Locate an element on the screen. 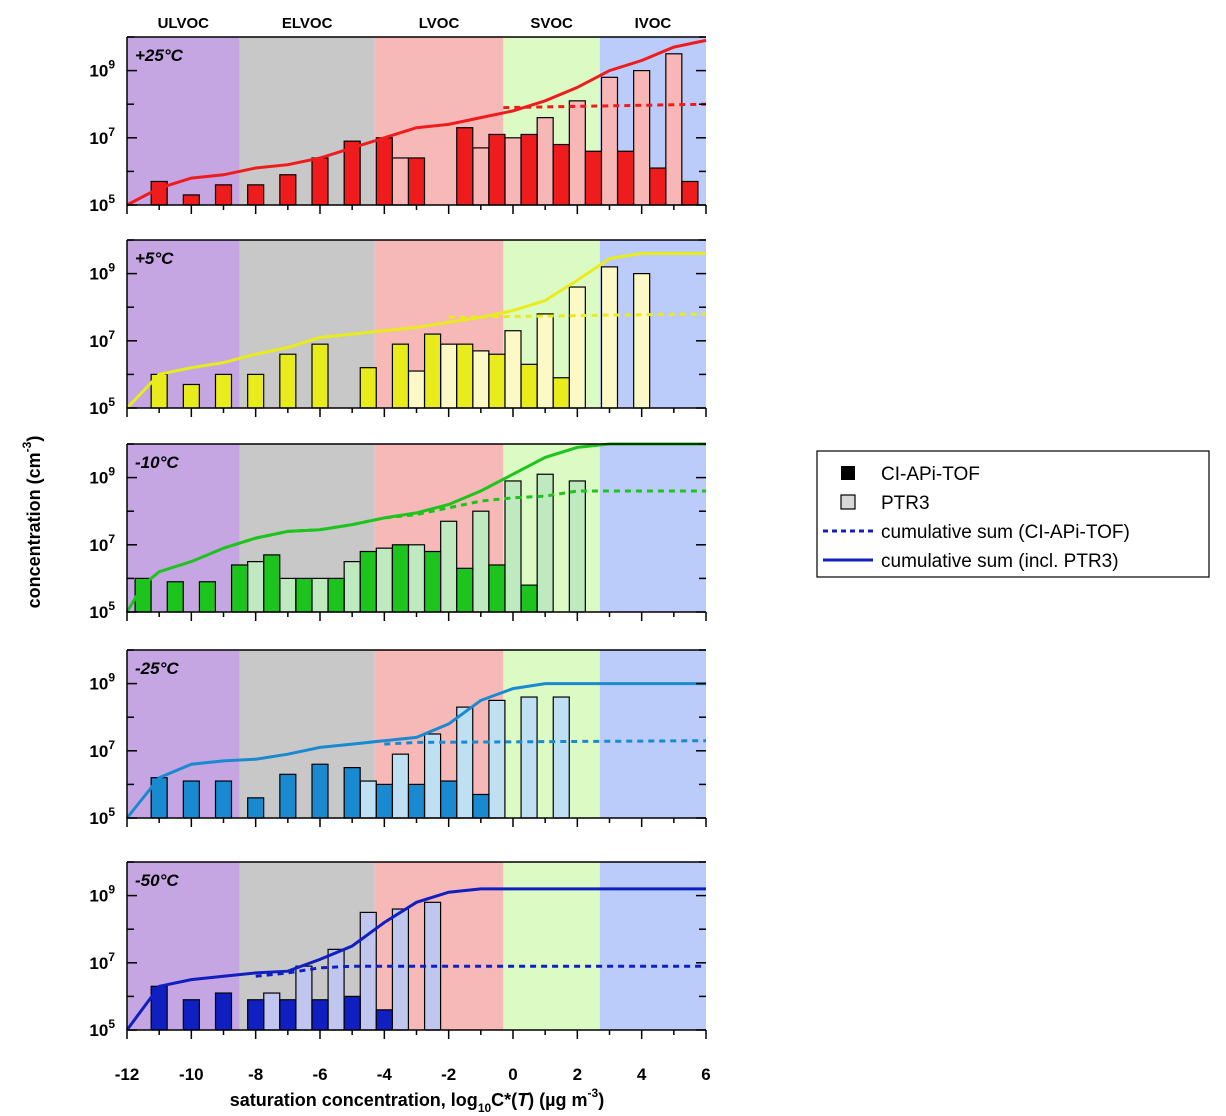 The width and height of the screenshot is (1226, 1116). x-tick-label: -2 is located at coordinates (448, 1074).